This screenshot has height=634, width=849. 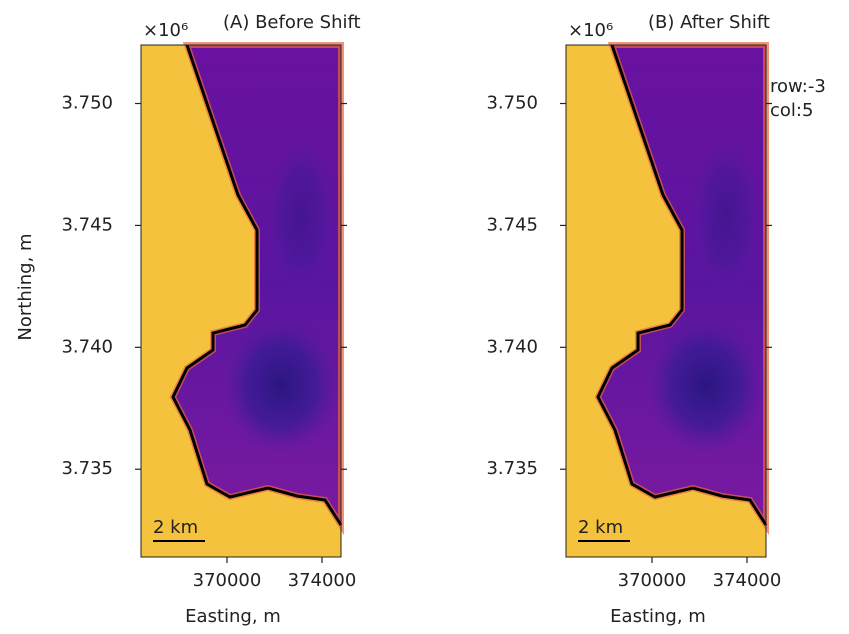 I want to click on y-axis-label: Northing, m, so click(x=25, y=286).